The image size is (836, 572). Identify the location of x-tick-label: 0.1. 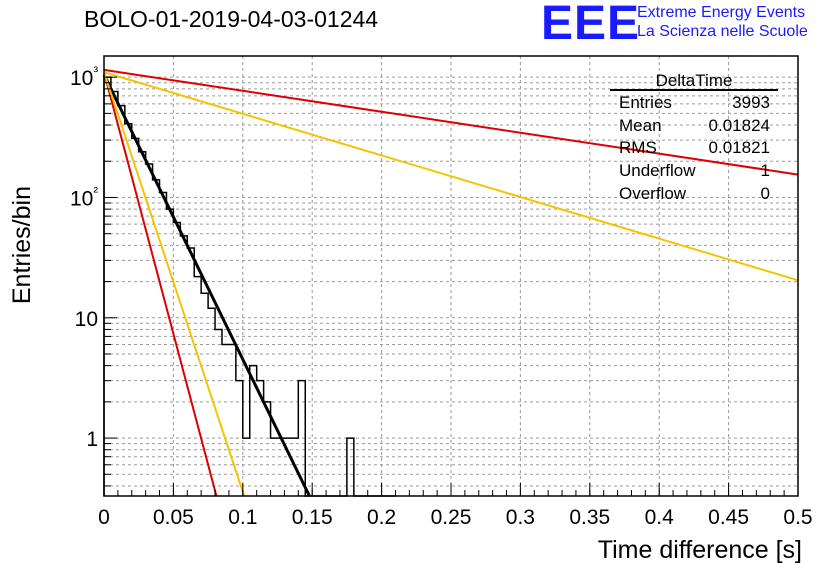
(242, 517).